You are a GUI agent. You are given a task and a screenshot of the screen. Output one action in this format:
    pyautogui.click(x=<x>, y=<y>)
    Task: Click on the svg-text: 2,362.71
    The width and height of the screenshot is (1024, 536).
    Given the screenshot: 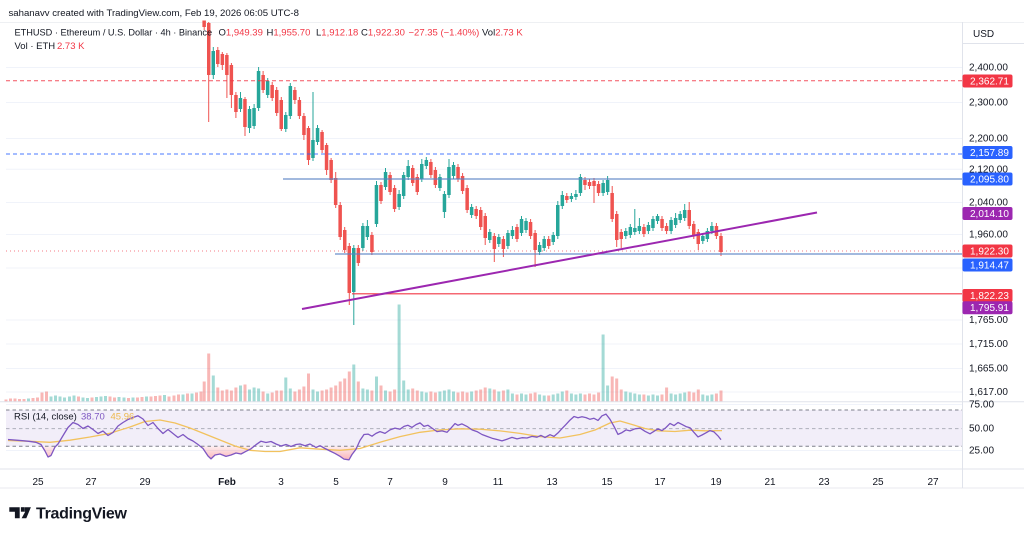 What is the action you would take?
    pyautogui.click(x=989, y=81)
    